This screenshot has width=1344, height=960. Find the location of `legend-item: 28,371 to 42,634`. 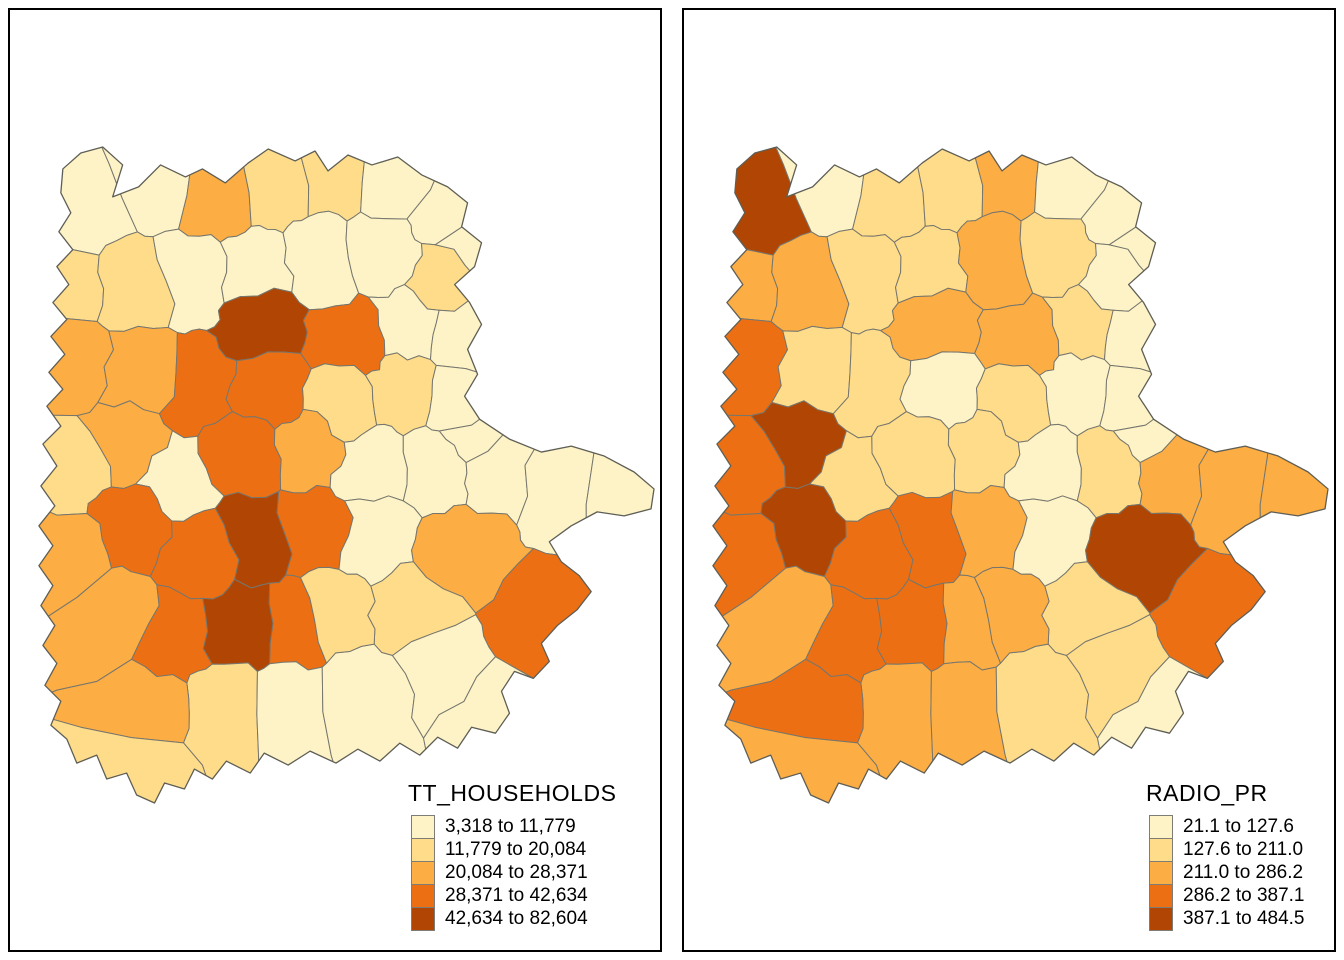

legend-item: 28,371 to 42,634 is located at coordinates (513, 896).